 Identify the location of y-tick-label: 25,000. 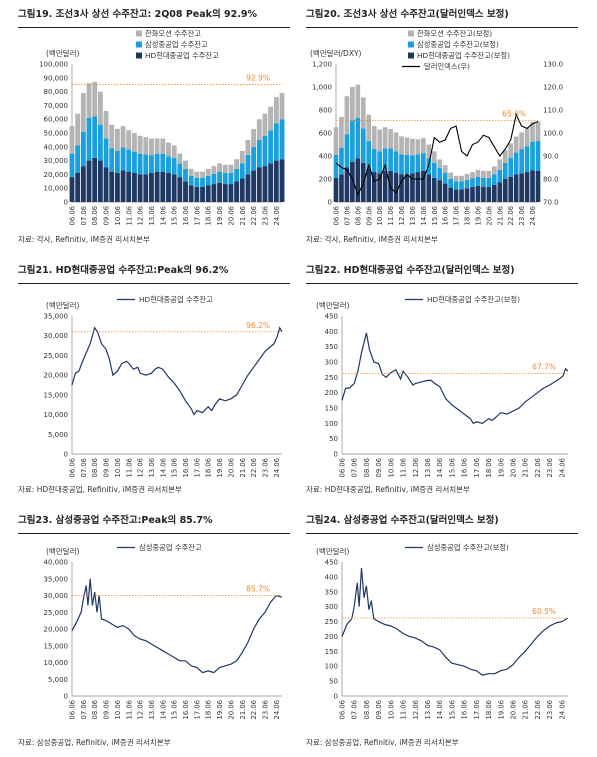
(56, 613).